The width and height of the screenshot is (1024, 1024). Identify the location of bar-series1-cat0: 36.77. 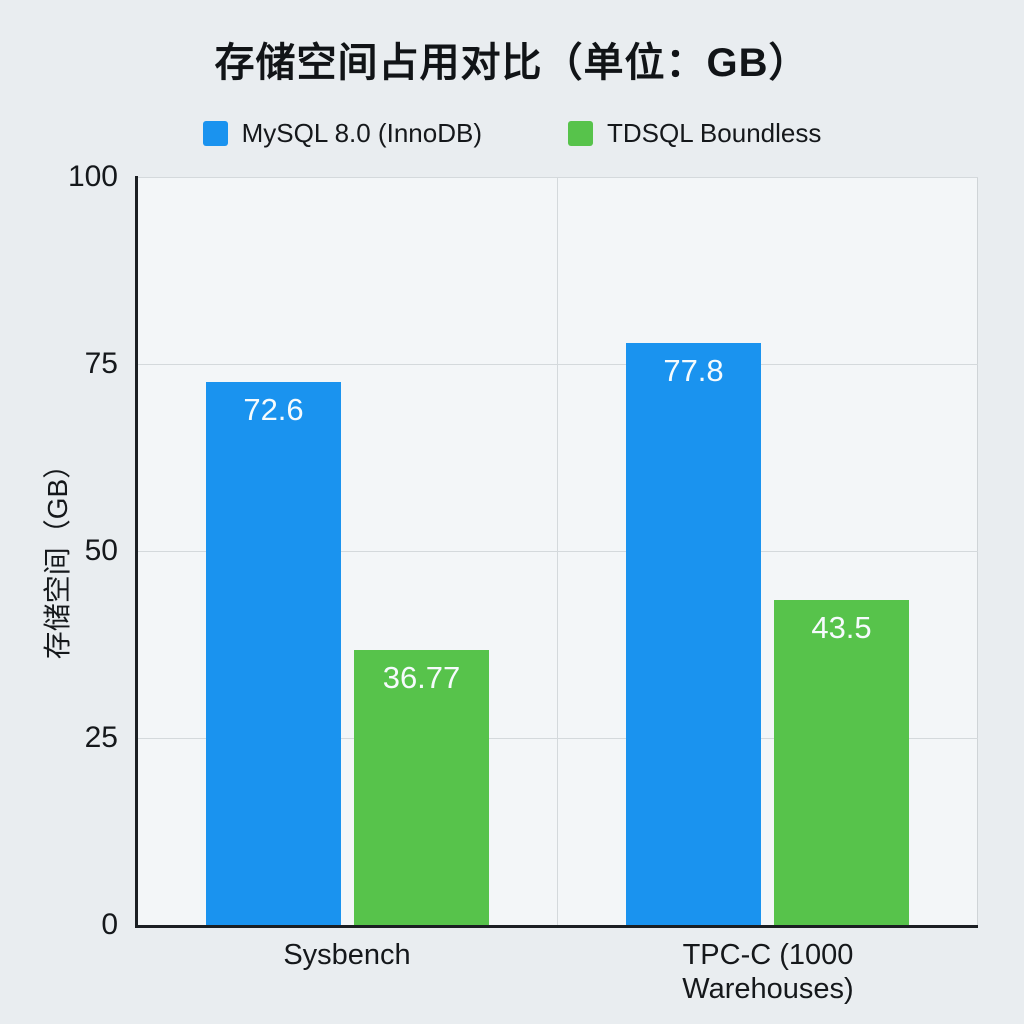
(421, 787).